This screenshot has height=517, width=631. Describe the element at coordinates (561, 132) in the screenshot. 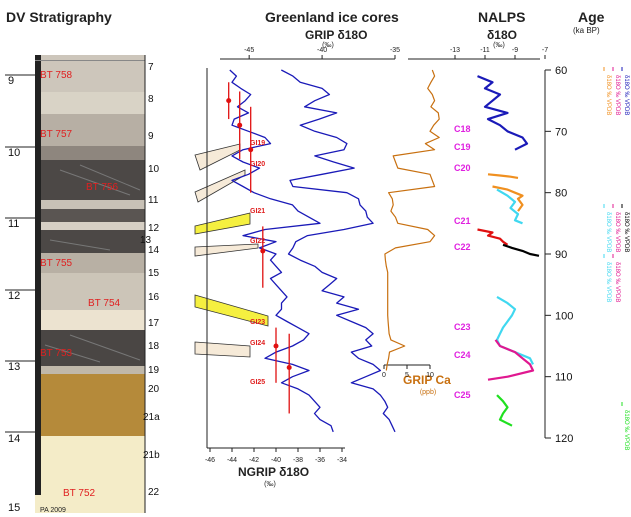

I see `age-tick-label: 70` at that location.